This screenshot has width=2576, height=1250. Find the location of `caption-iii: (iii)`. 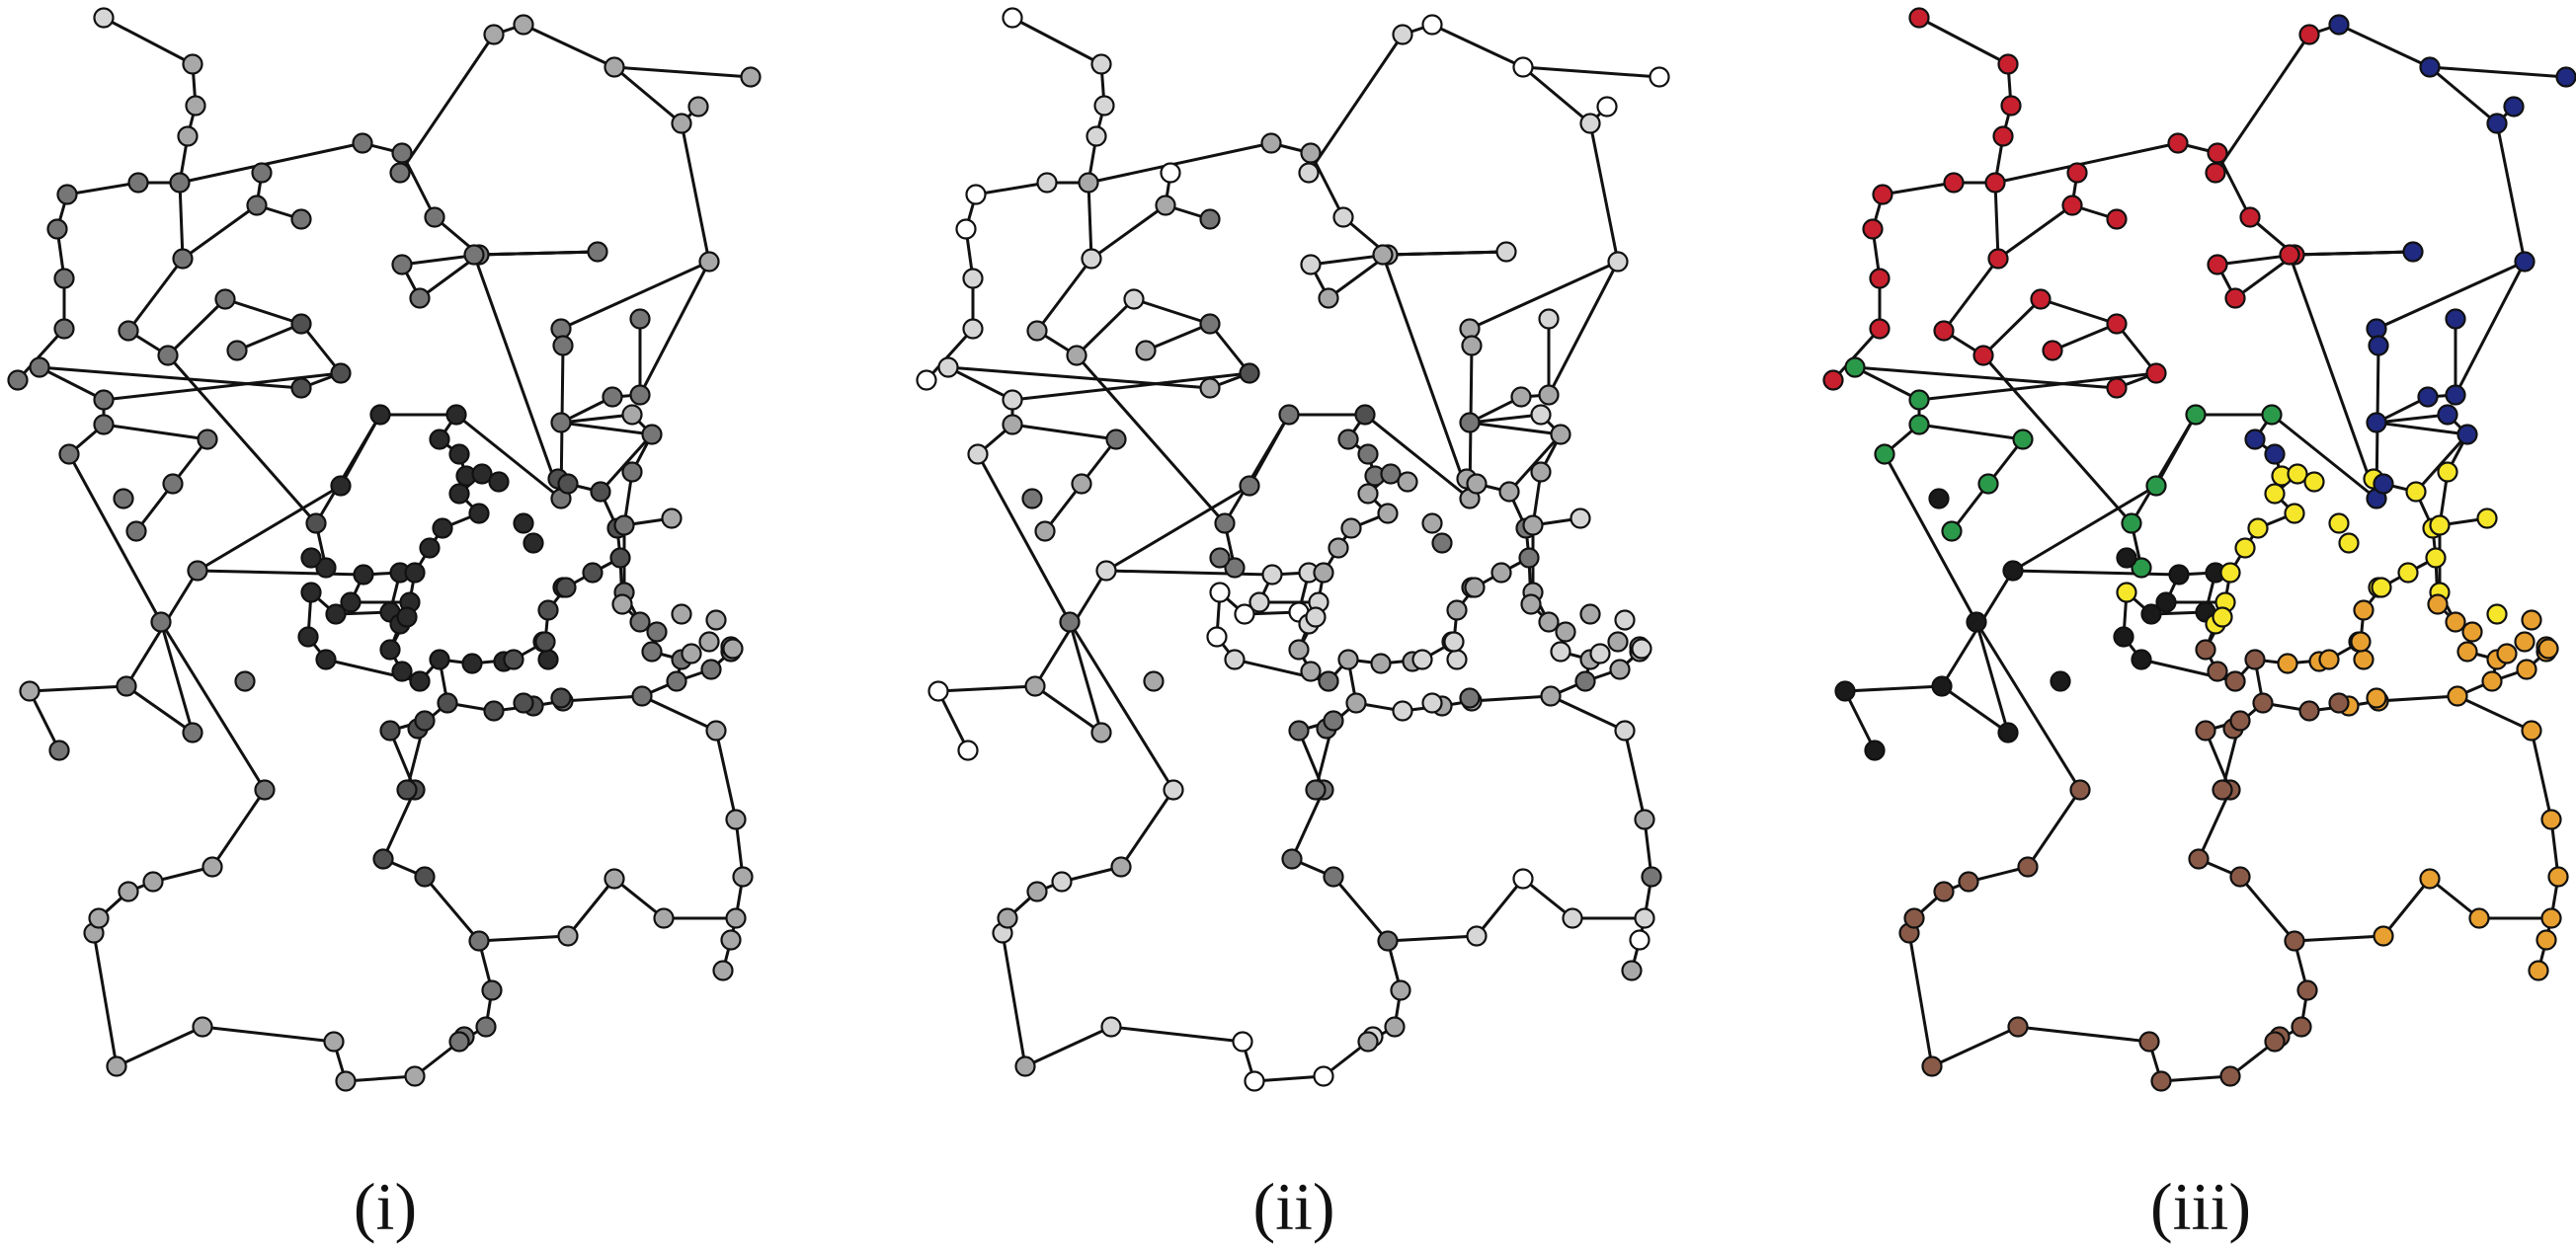

caption-iii: (iii) is located at coordinates (2200, 1206).